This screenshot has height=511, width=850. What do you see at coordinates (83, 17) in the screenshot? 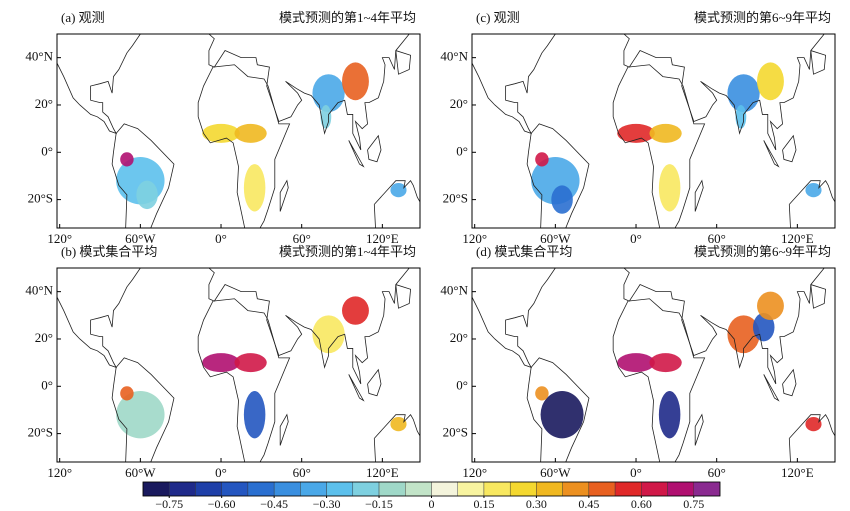
I see `panel-title-left: (a) 观测` at bounding box center [83, 17].